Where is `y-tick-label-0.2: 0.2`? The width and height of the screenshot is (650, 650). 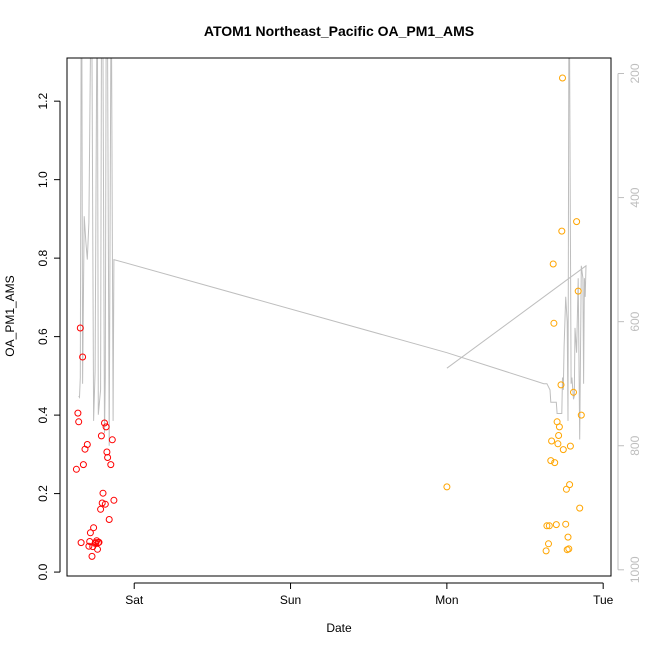 y-tick-label-0.2: 0.2 is located at coordinates (43, 493).